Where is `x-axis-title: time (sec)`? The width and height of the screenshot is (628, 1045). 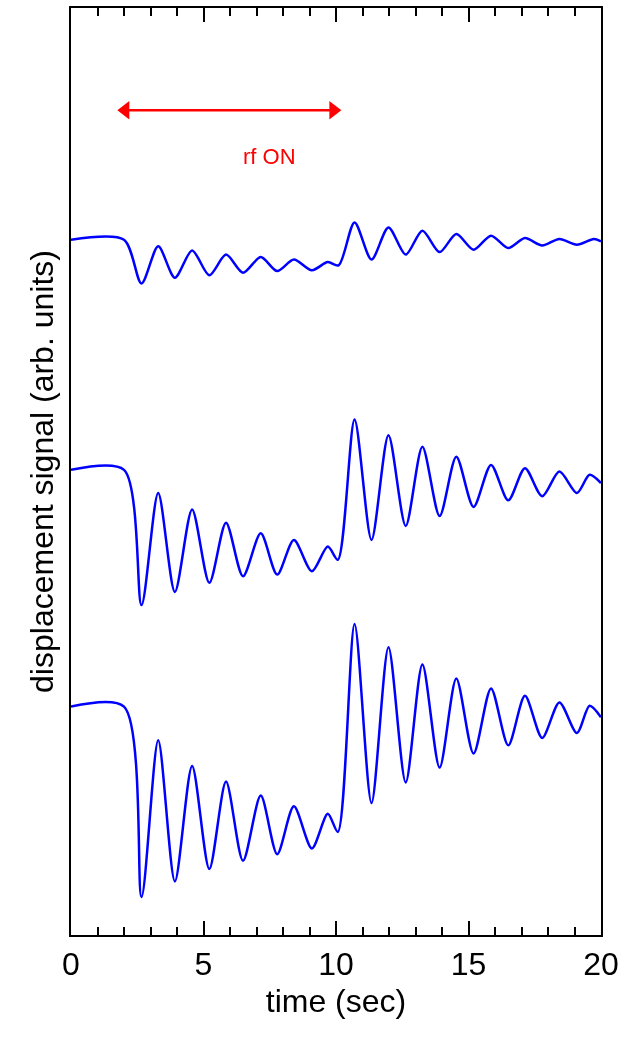
x-axis-title: time (sec) is located at coordinates (336, 1000).